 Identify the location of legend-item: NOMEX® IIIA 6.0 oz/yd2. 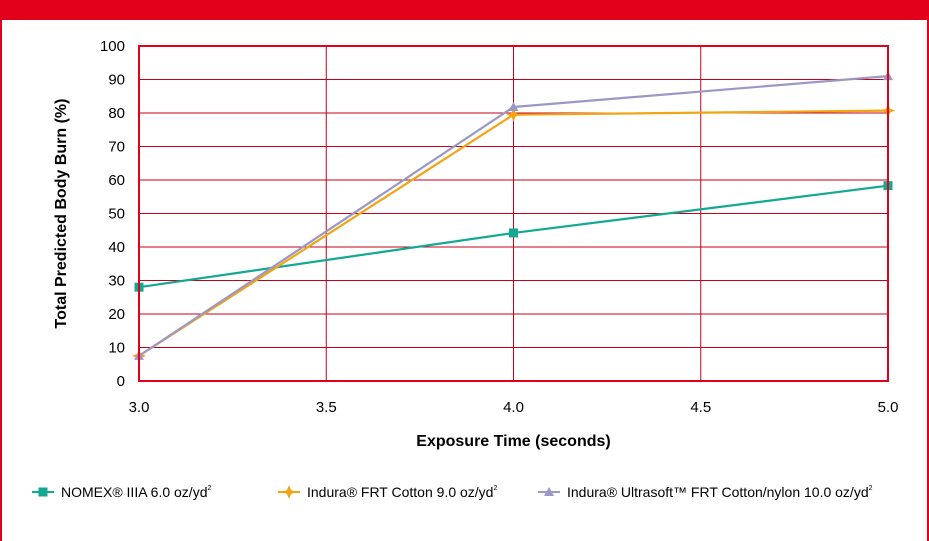
(121, 492).